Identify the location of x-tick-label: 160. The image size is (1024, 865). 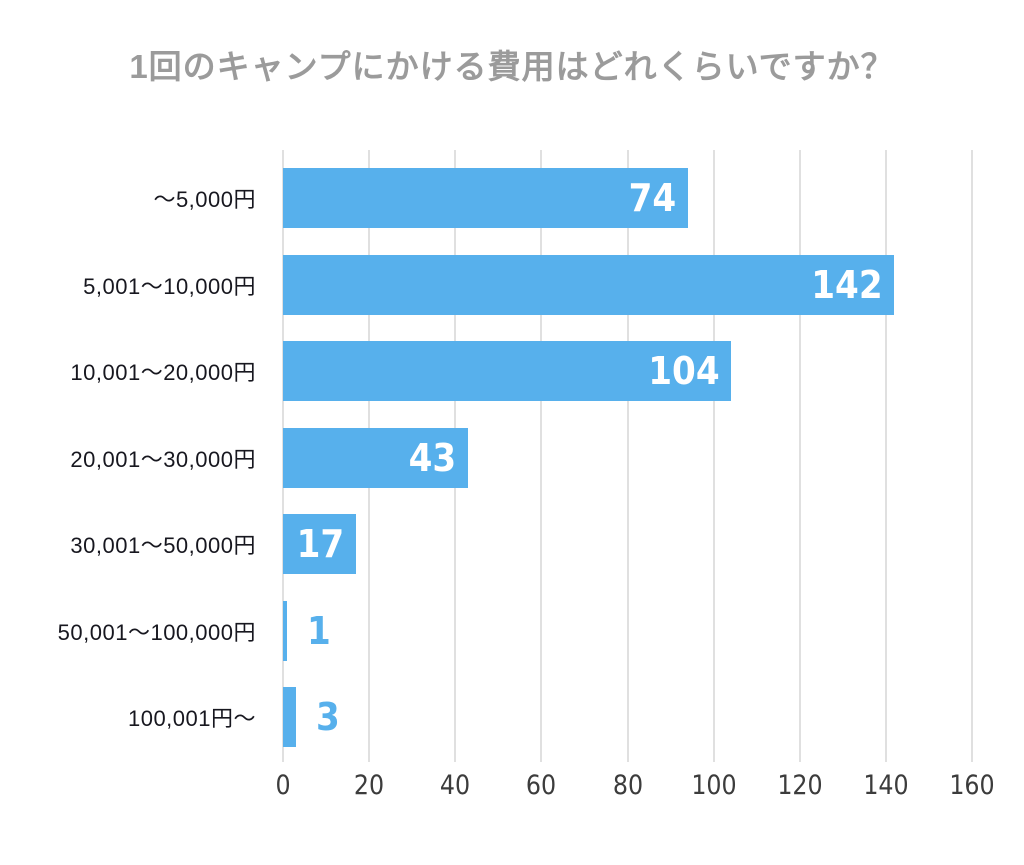
(972, 785).